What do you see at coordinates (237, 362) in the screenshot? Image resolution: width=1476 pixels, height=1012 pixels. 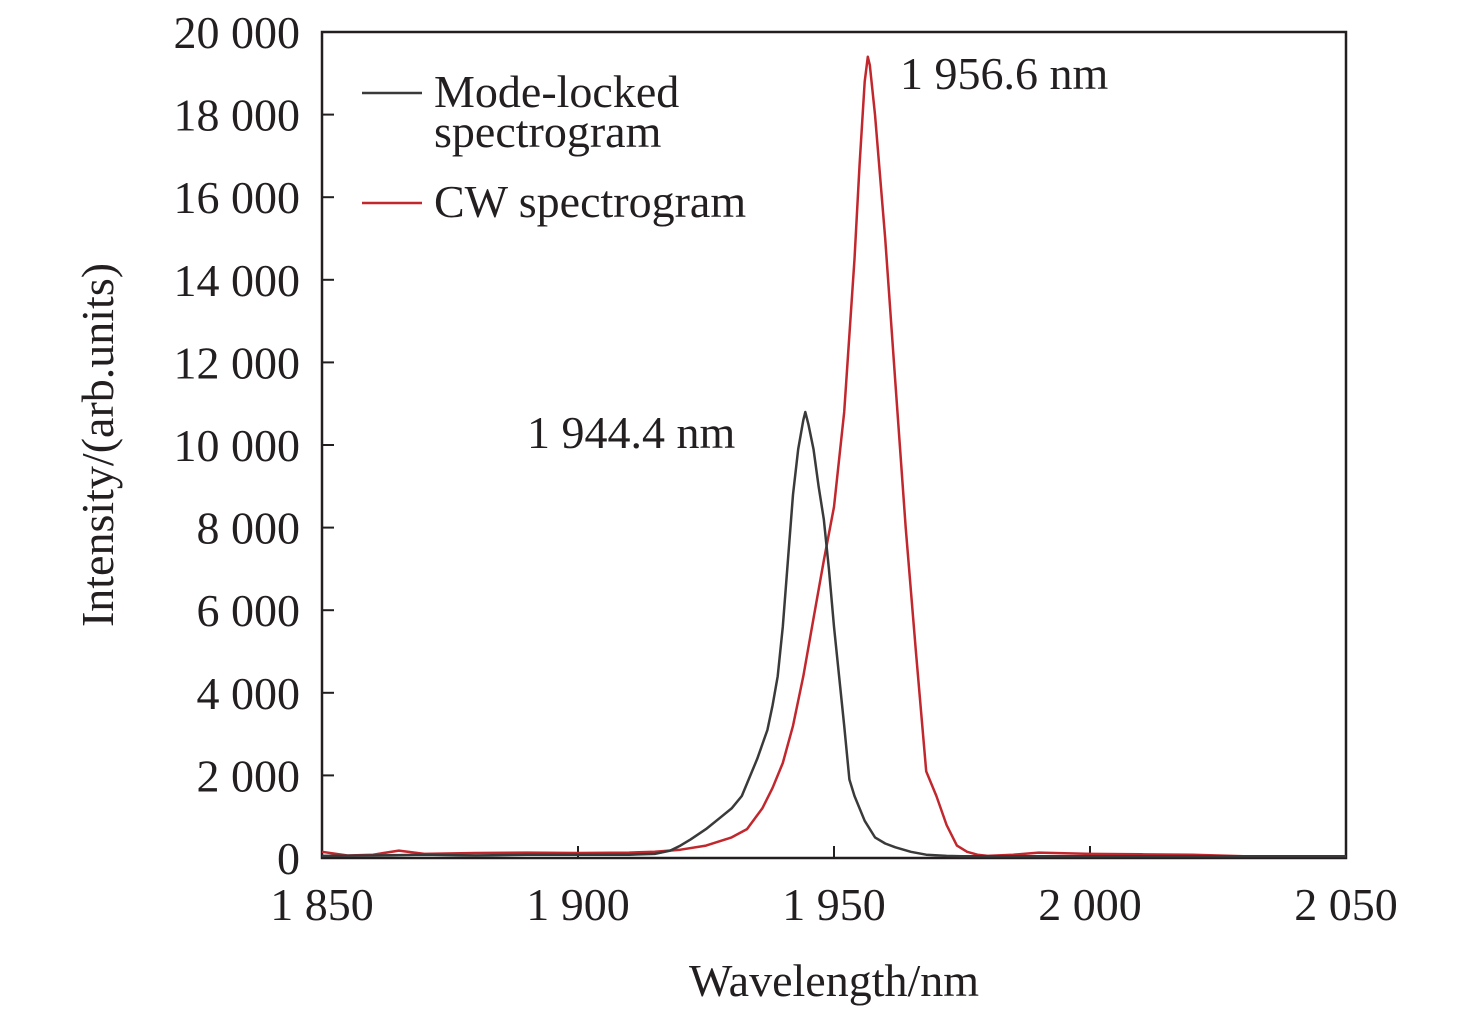 I see `y-tick-label: 12 000` at bounding box center [237, 362].